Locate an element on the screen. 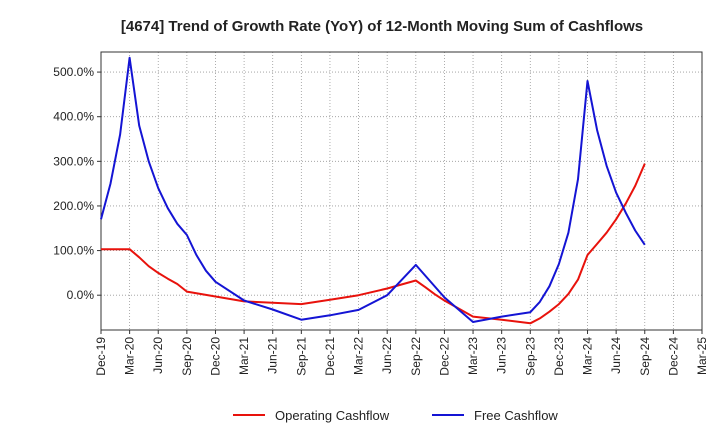 This screenshot has height=440, width=720. x-tick-label: Jun-22 is located at coordinates (387, 355).